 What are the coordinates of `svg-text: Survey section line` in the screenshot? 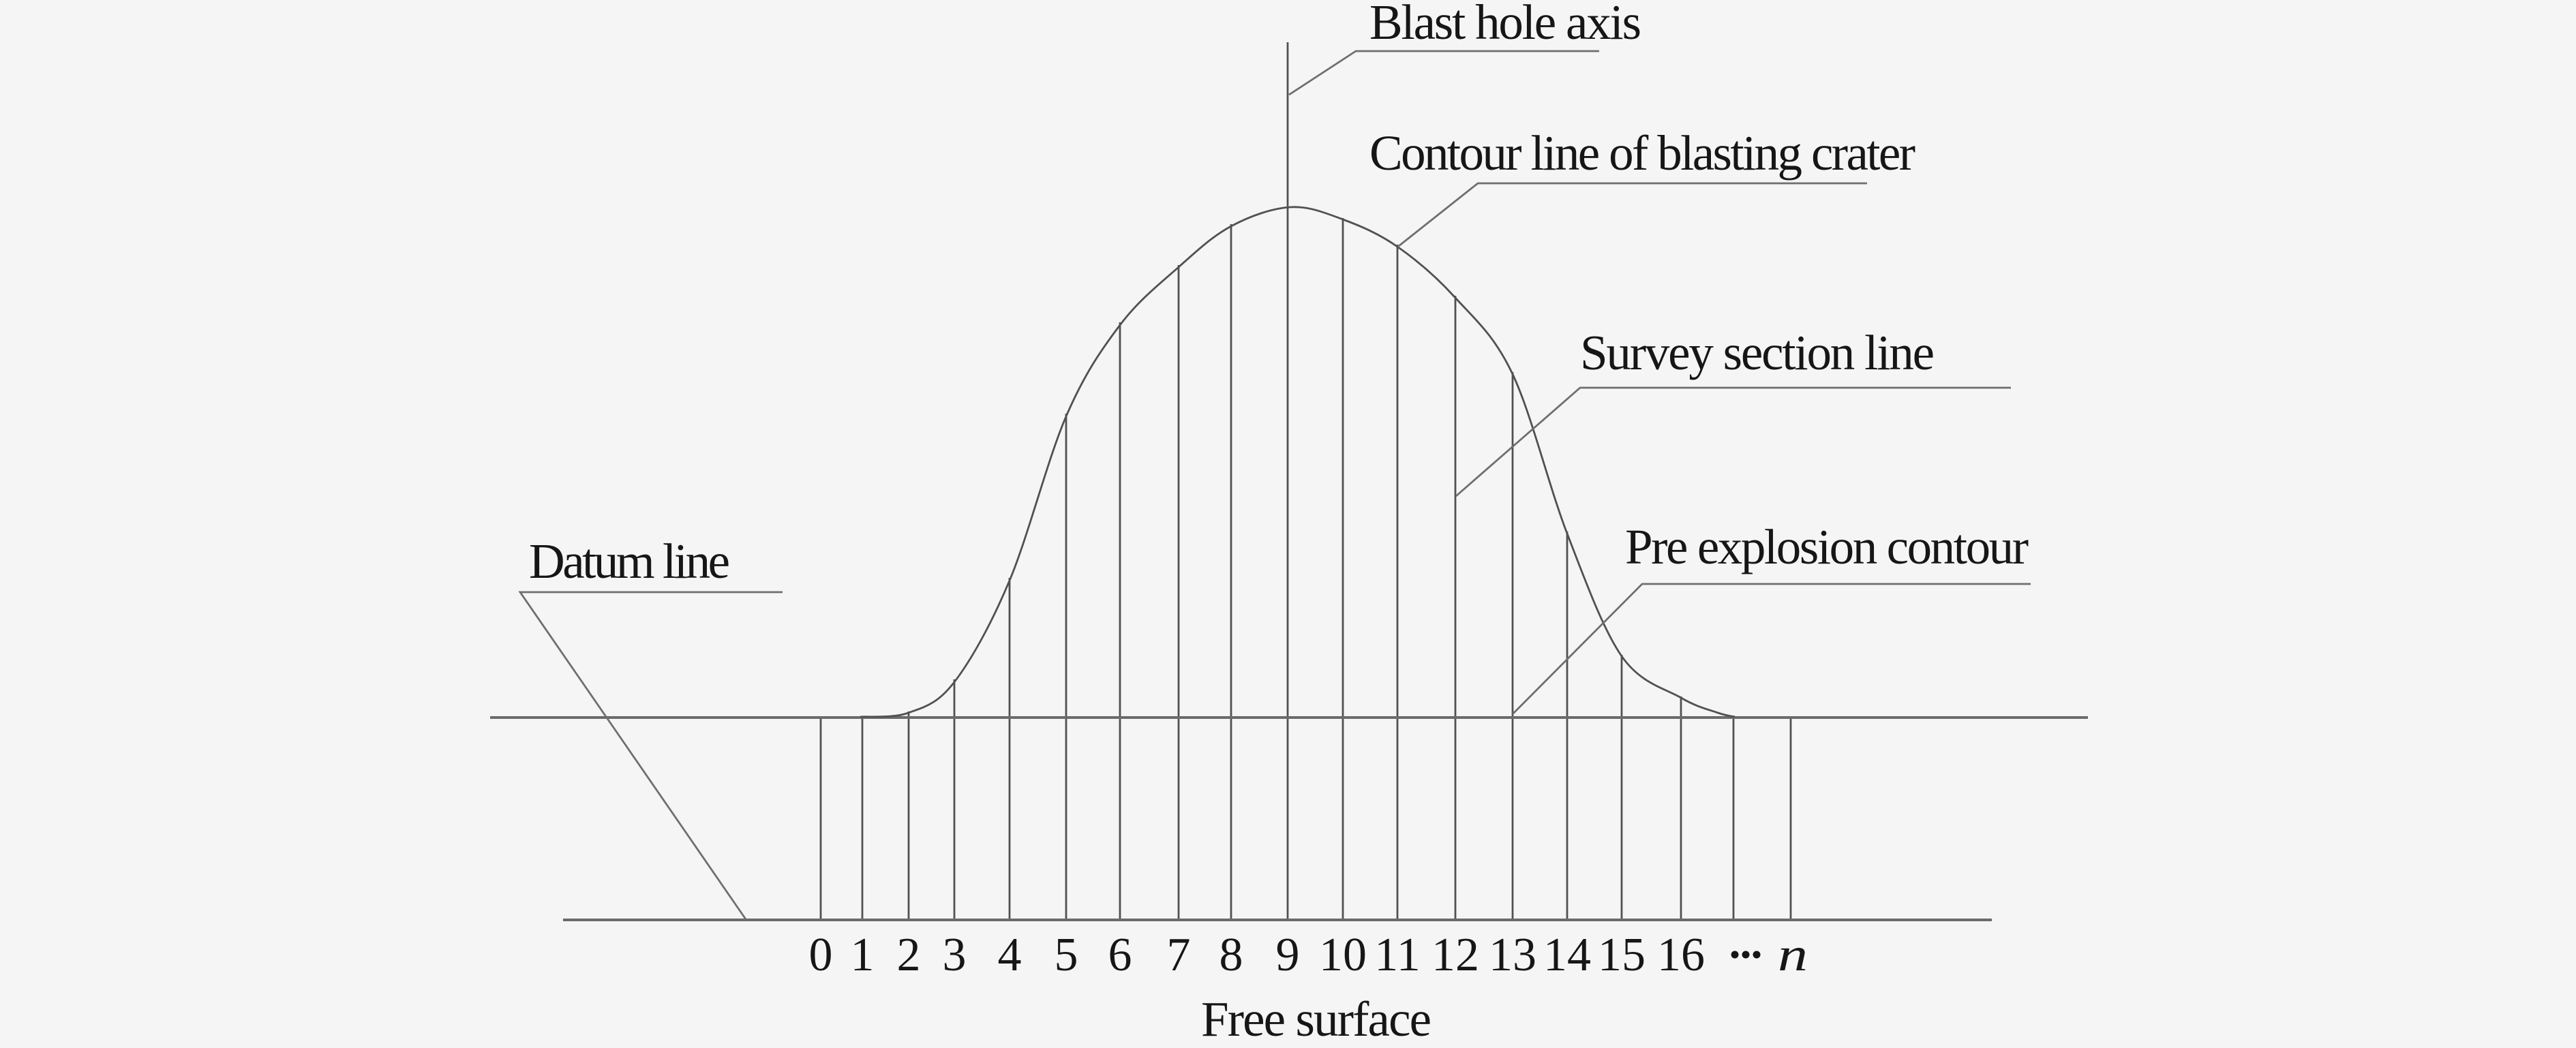 It's located at (1758, 352).